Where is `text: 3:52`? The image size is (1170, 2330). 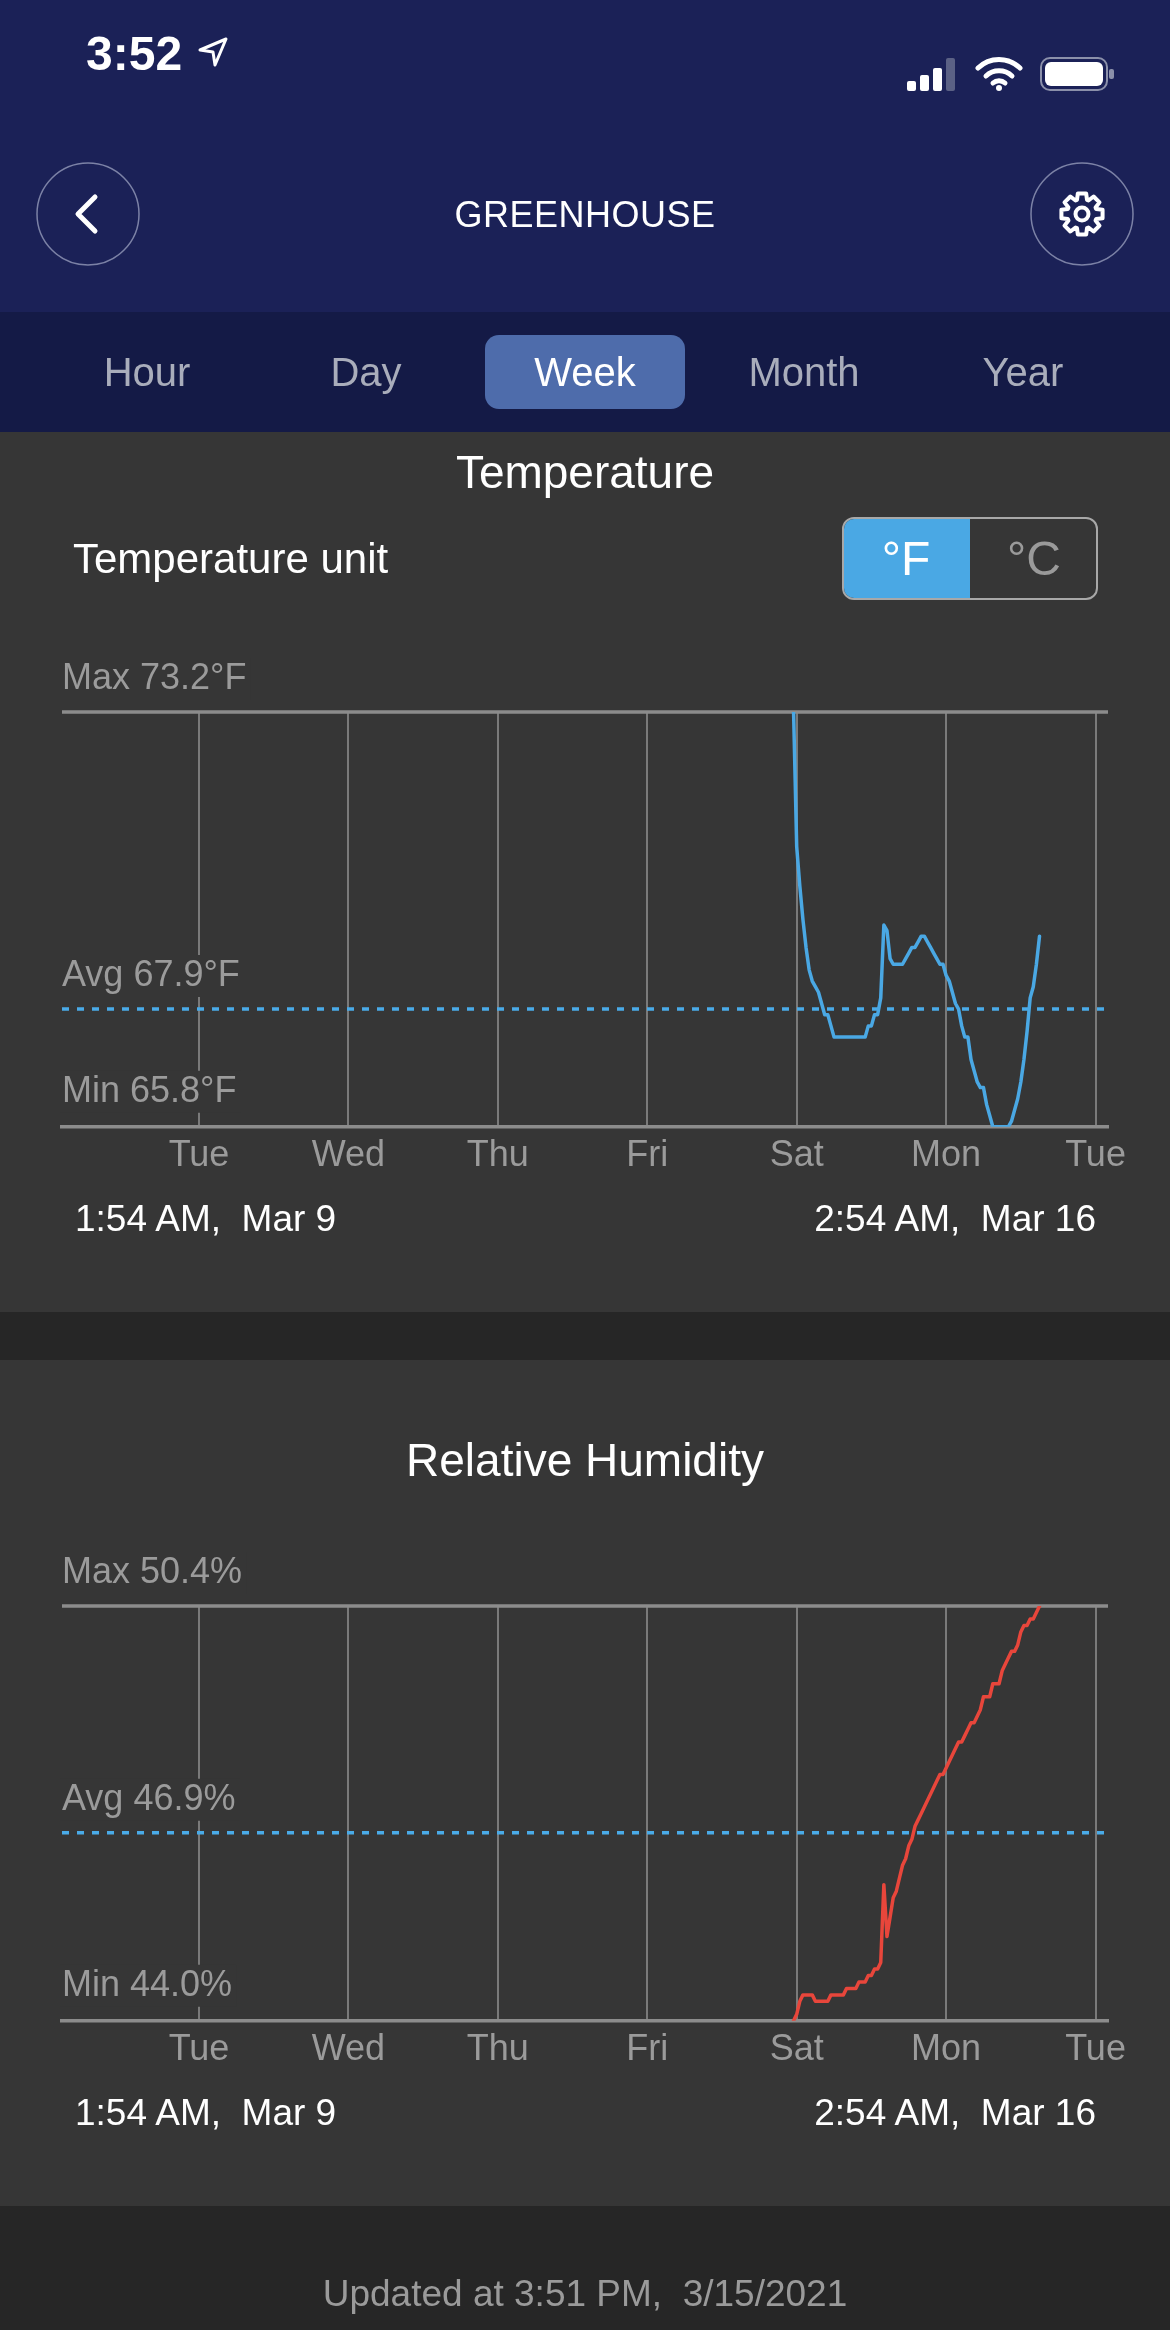 text: 3:52 is located at coordinates (134, 54).